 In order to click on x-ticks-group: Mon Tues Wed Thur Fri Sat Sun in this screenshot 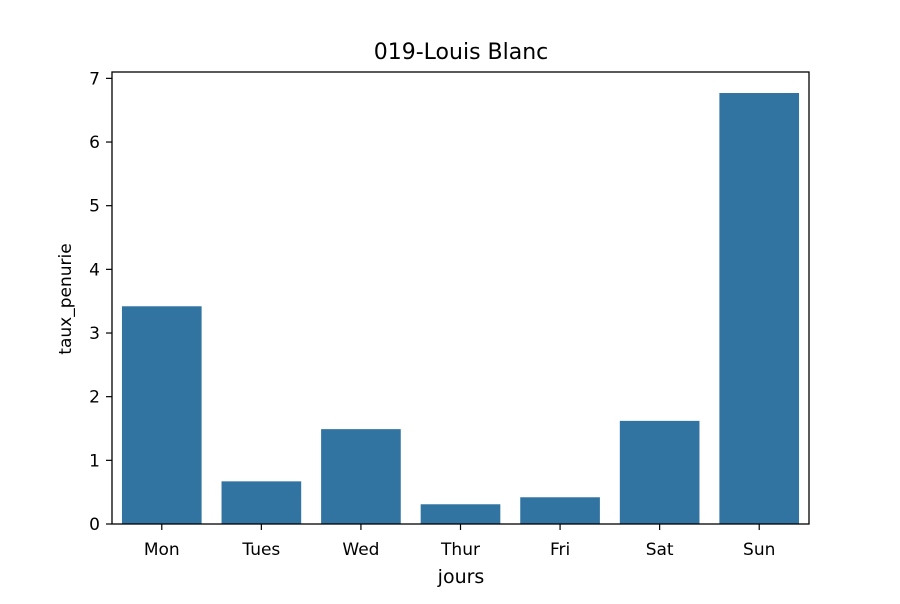, I will do `click(459, 542)`.